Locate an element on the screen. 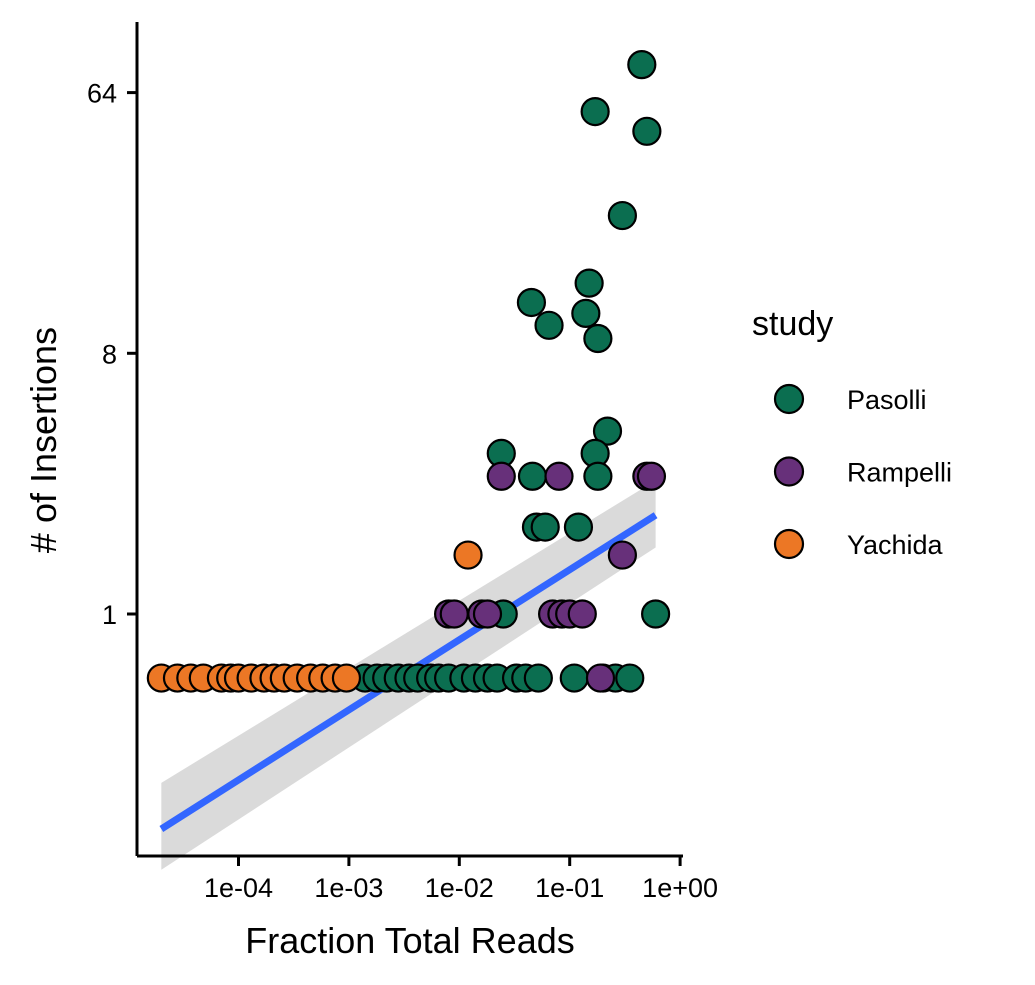 This screenshot has height=985, width=1035. legend-item-pasolli: Pasolli is located at coordinates (850, 399).